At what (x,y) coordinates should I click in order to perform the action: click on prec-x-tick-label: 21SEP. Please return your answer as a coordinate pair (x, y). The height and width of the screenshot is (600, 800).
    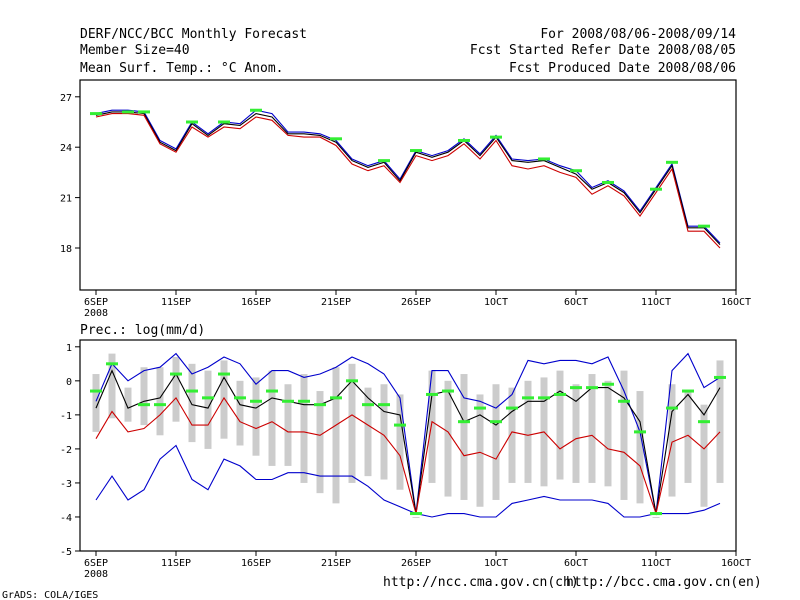
    Looking at the image, I should click on (336, 563).